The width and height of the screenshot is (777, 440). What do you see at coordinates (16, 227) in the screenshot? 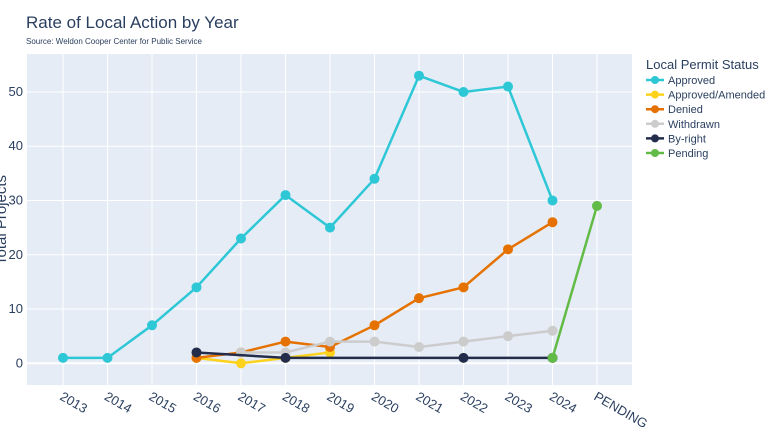
I see `y-tick-labels: 0 10 20 30 40 50` at bounding box center [16, 227].